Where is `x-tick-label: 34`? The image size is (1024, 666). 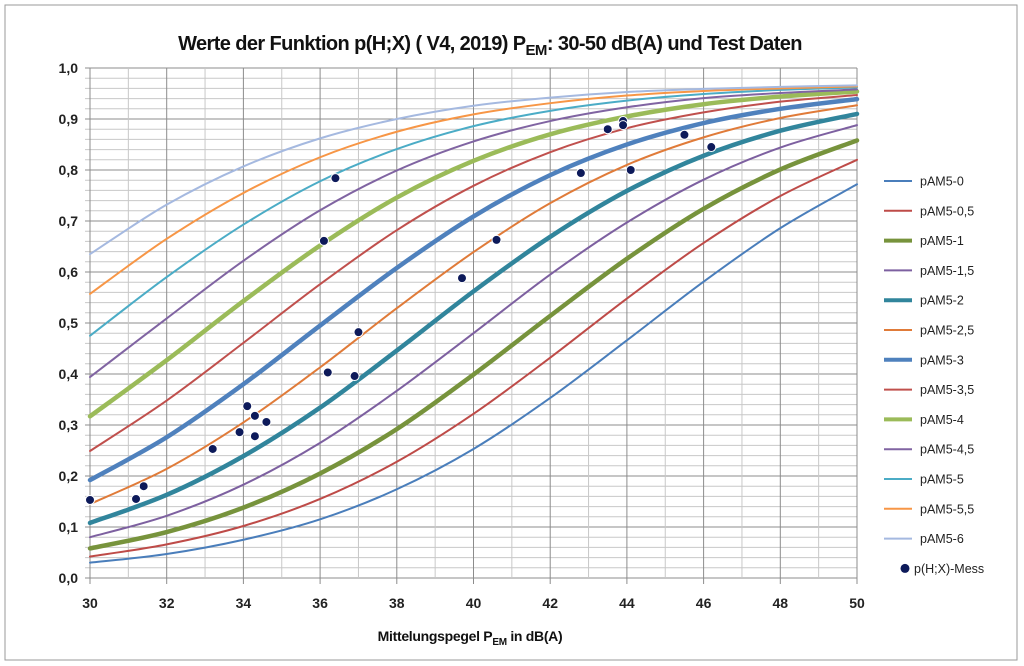
x-tick-label: 34 is located at coordinates (244, 603).